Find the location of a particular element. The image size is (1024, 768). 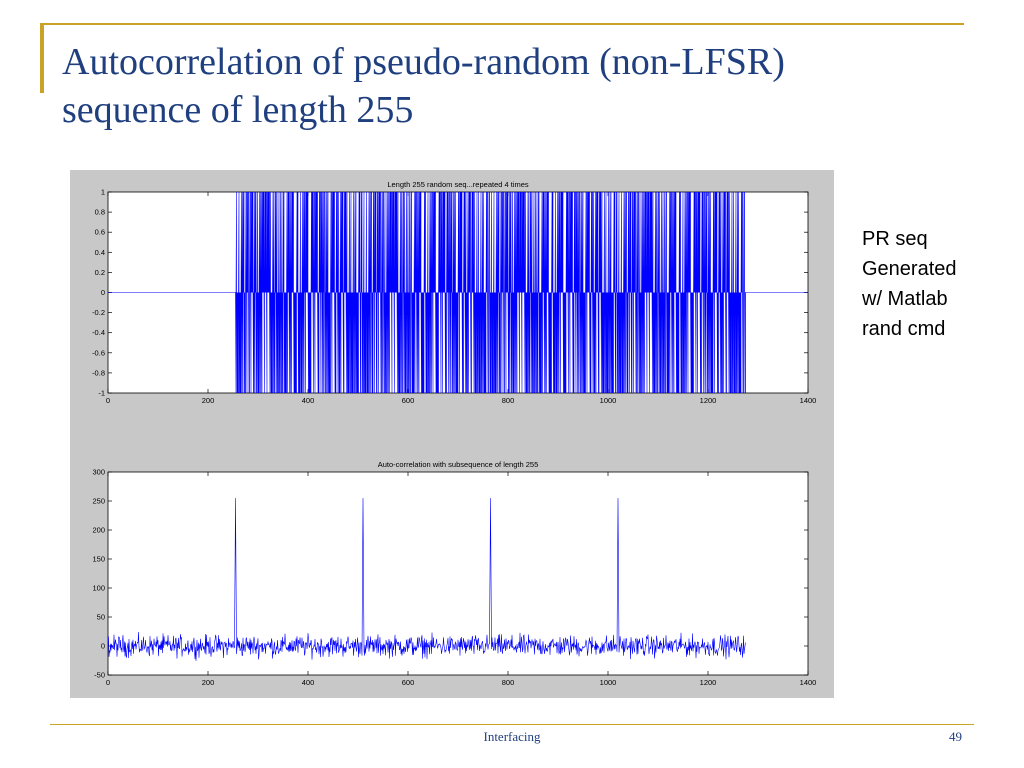

series-line is located at coordinates (427, 579).